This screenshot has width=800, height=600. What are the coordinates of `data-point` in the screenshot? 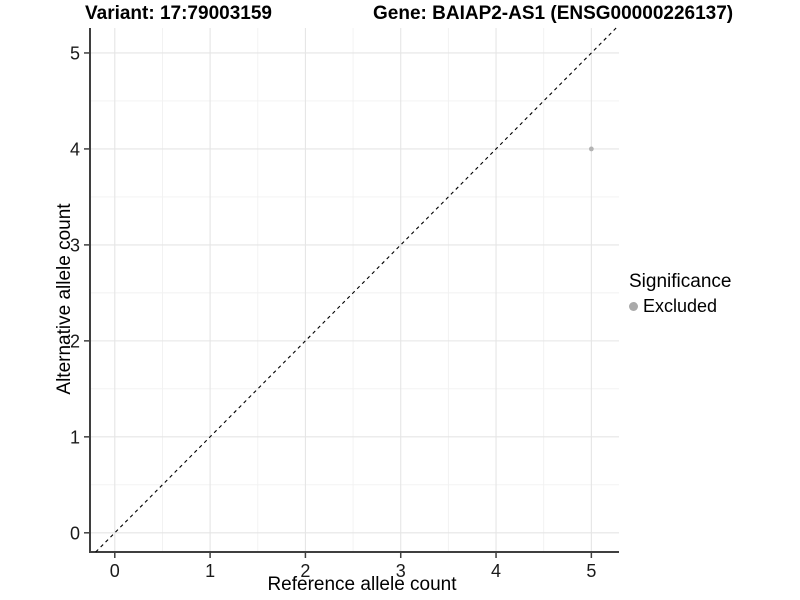 It's located at (591, 149).